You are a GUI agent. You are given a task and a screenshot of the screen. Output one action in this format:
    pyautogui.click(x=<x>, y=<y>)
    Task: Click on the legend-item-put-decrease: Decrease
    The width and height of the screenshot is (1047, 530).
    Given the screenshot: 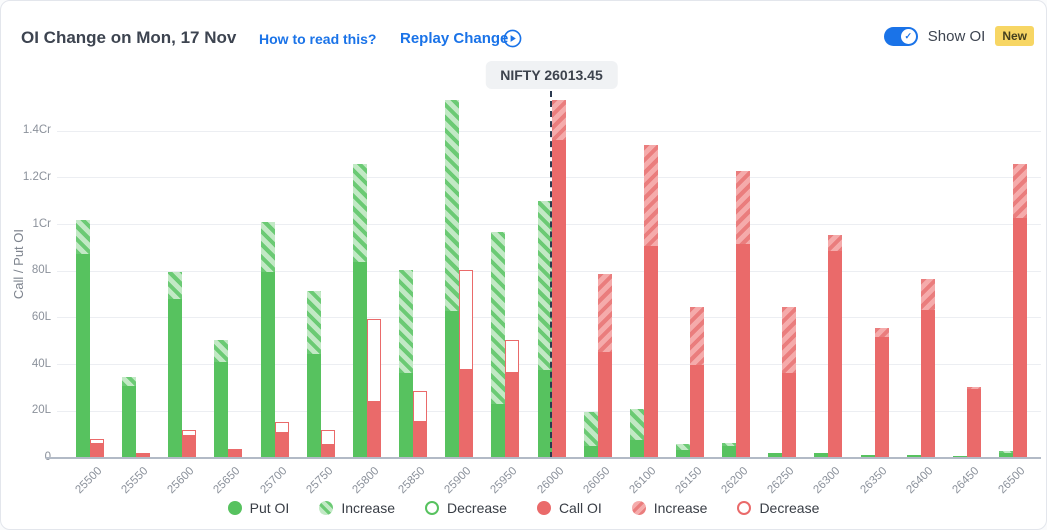 What is the action you would take?
    pyautogui.click(x=466, y=508)
    